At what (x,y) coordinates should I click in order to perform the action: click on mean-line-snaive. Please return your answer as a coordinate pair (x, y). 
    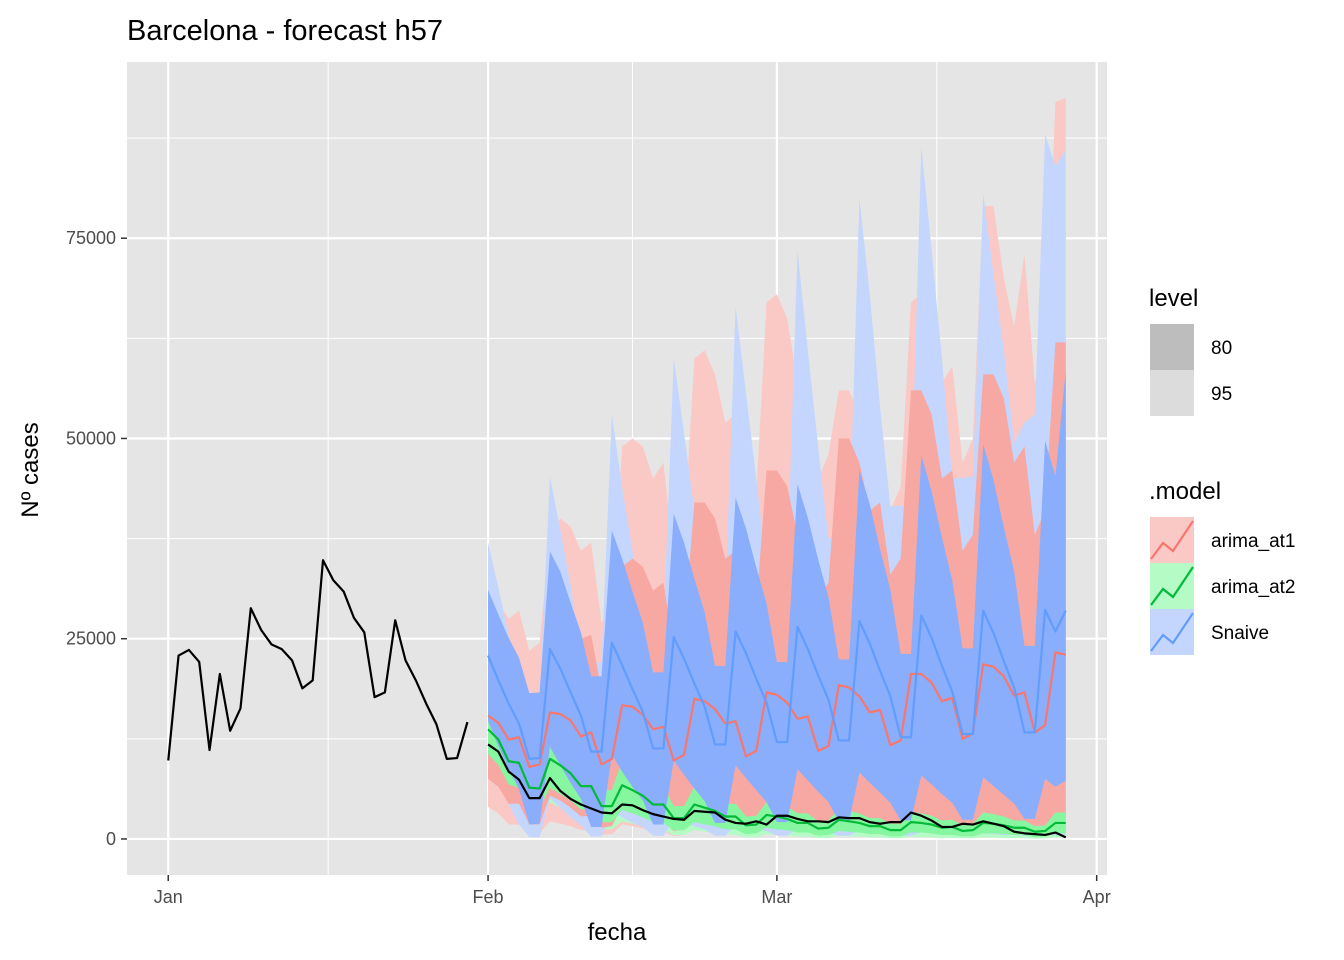
    Looking at the image, I should click on (777, 684).